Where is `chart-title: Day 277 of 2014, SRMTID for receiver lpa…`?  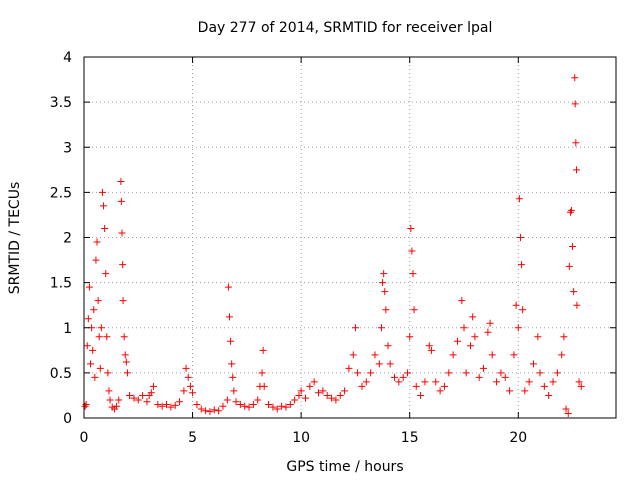
chart-title: Day 277 of 2014, SRMTID for receiver lpa… is located at coordinates (345, 28).